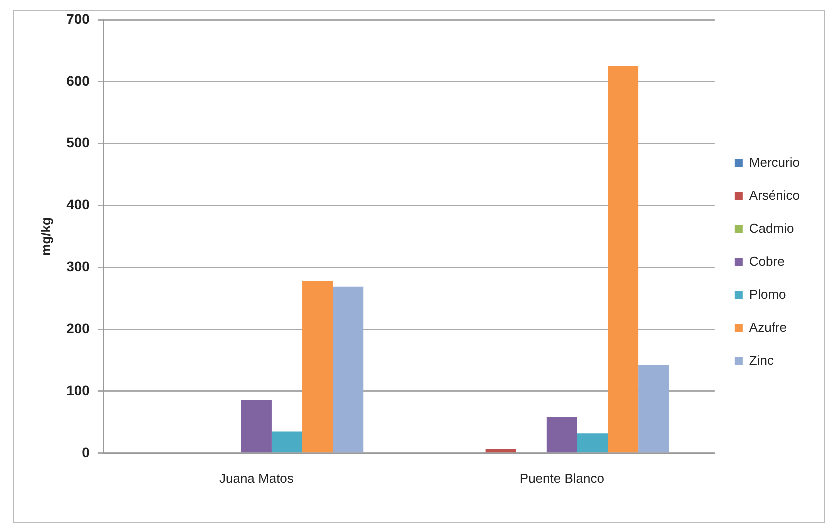 The width and height of the screenshot is (828, 527). What do you see at coordinates (768, 328) in the screenshot?
I see `legend-label: Azufre` at bounding box center [768, 328].